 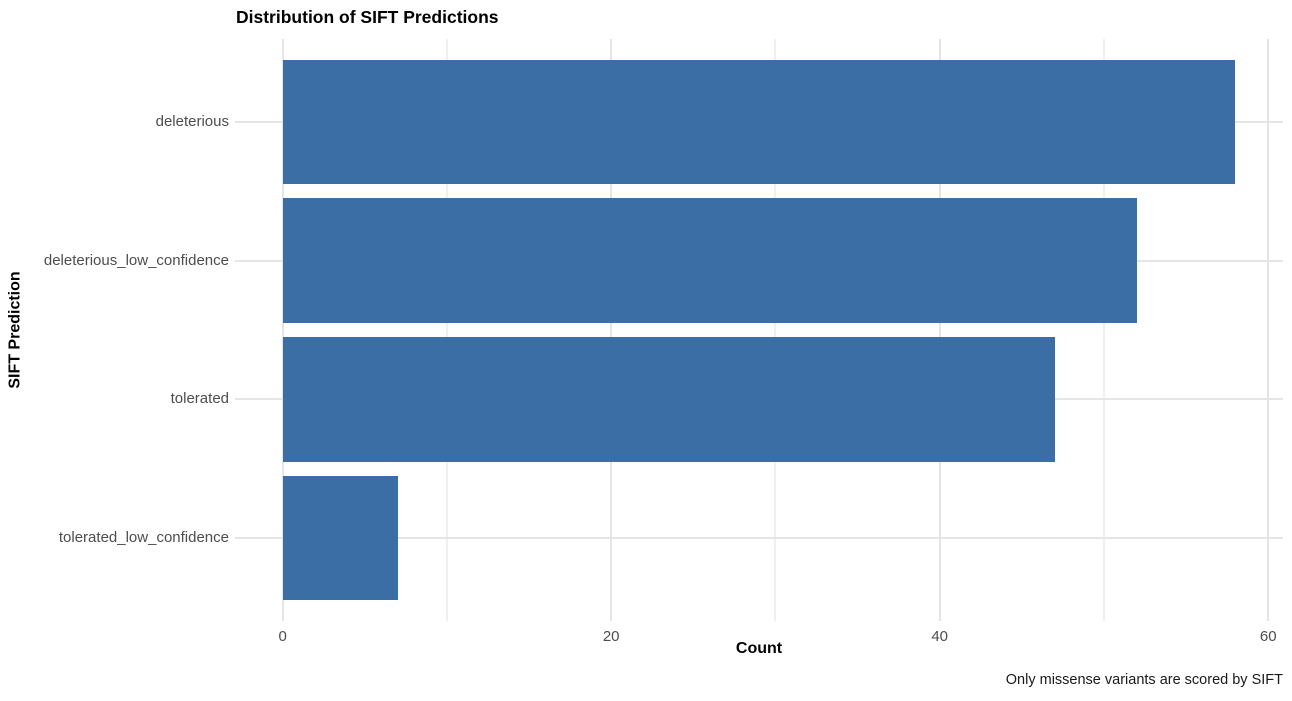 What do you see at coordinates (1268, 636) in the screenshot?
I see `x-tick-label: 60` at bounding box center [1268, 636].